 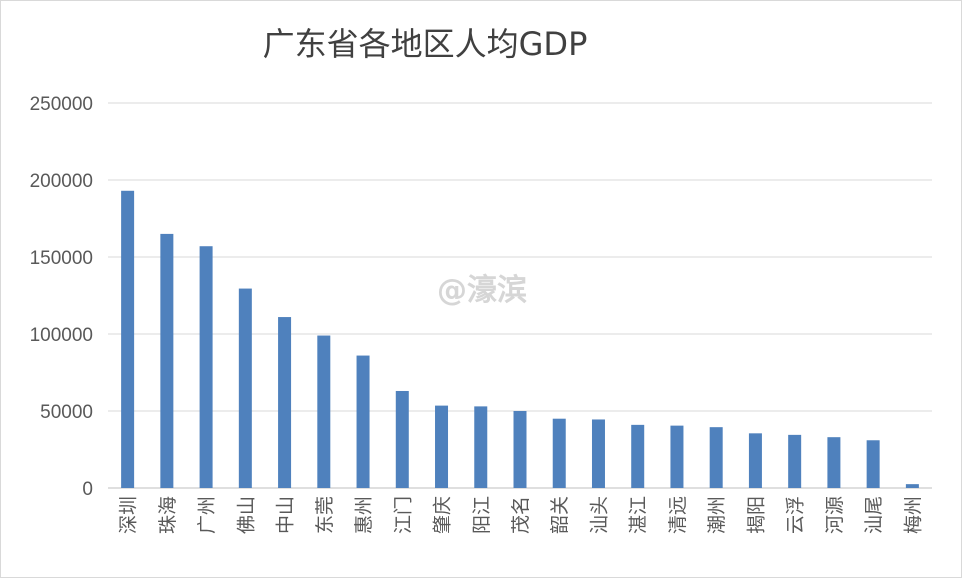 What do you see at coordinates (560, 515) in the screenshot?
I see `x-tick-label: 韶关` at bounding box center [560, 515].